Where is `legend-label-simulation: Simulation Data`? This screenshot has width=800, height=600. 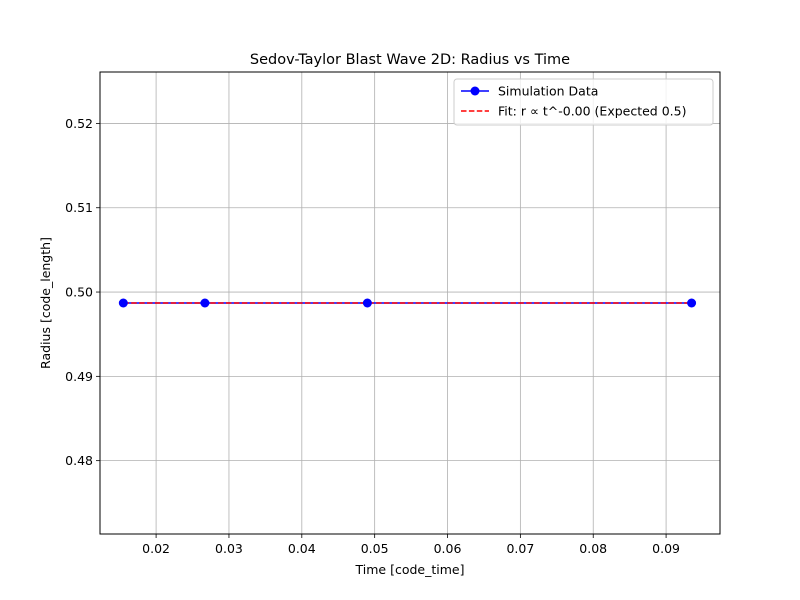 legend-label-simulation: Simulation Data is located at coordinates (548, 91).